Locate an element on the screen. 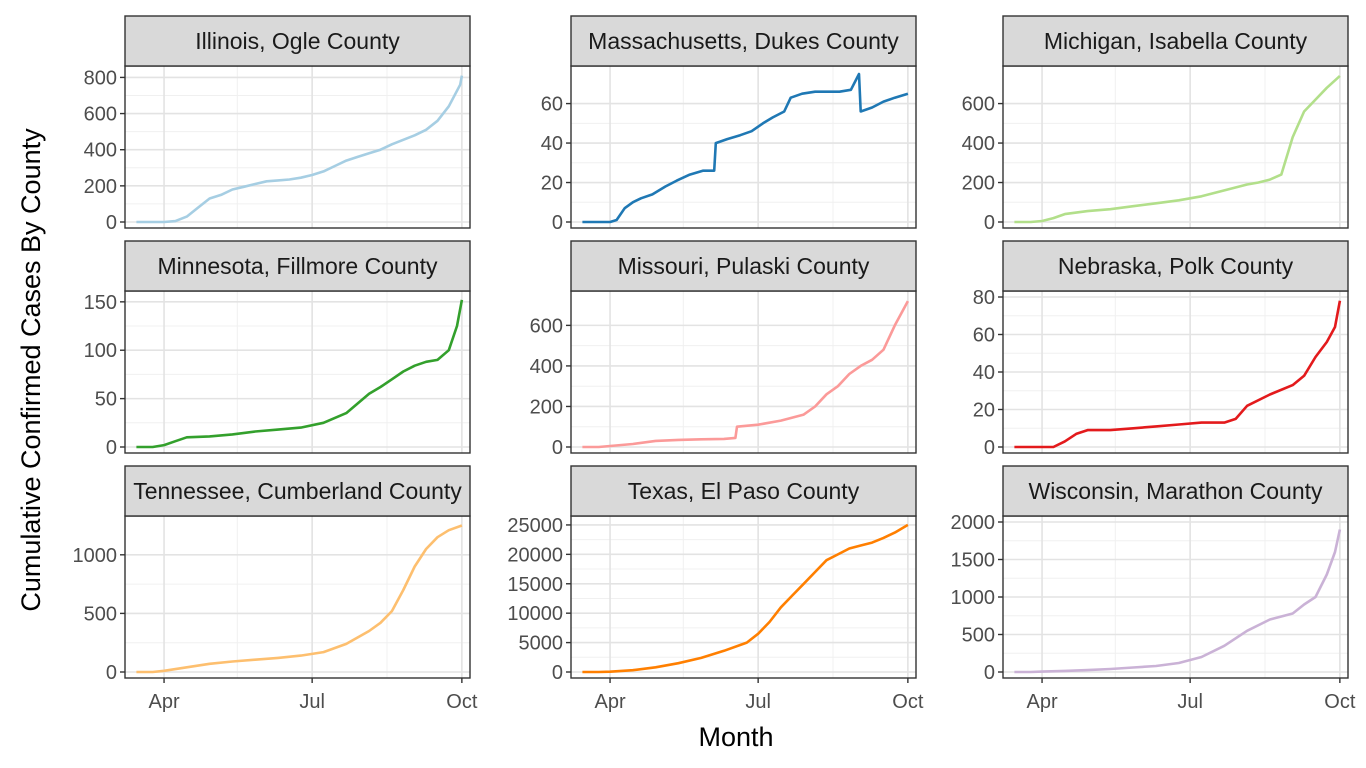 The height and width of the screenshot is (768, 1366). panel-minnesota-fillmore-county: Minnesota, Fillmore County 0 50 100 150 is located at coordinates (277, 349).